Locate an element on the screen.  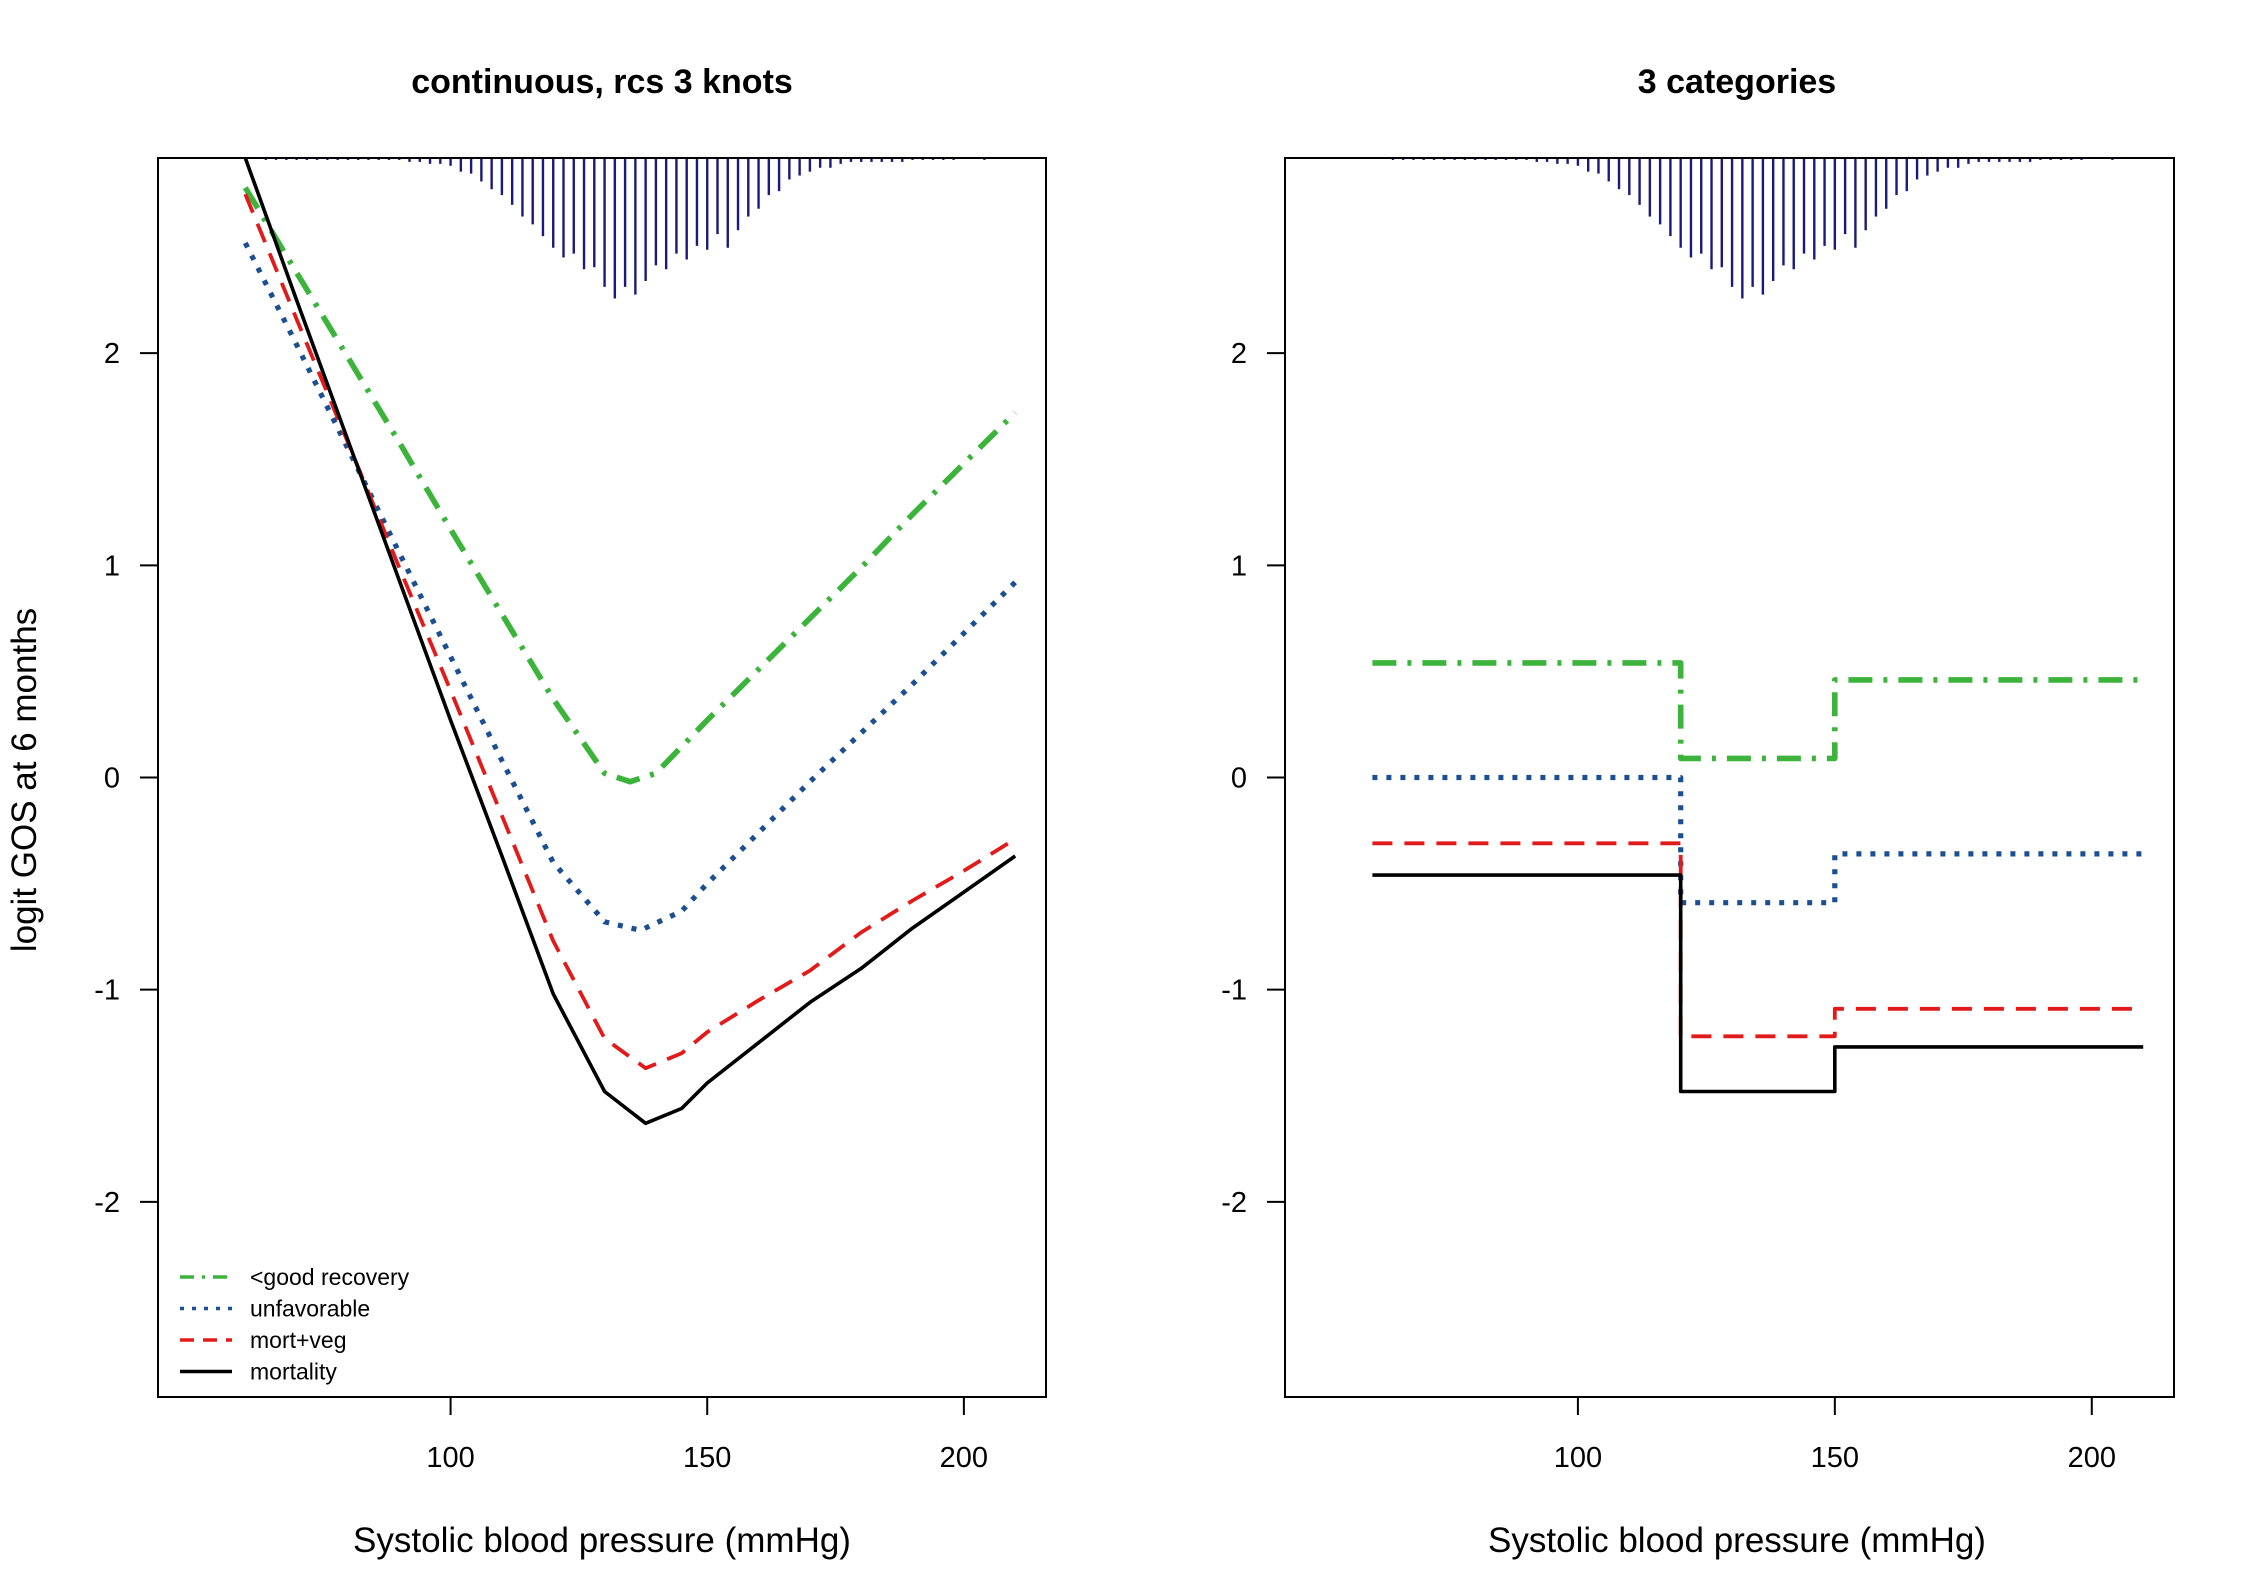
legend-label: mort+veg is located at coordinates (298, 1340).